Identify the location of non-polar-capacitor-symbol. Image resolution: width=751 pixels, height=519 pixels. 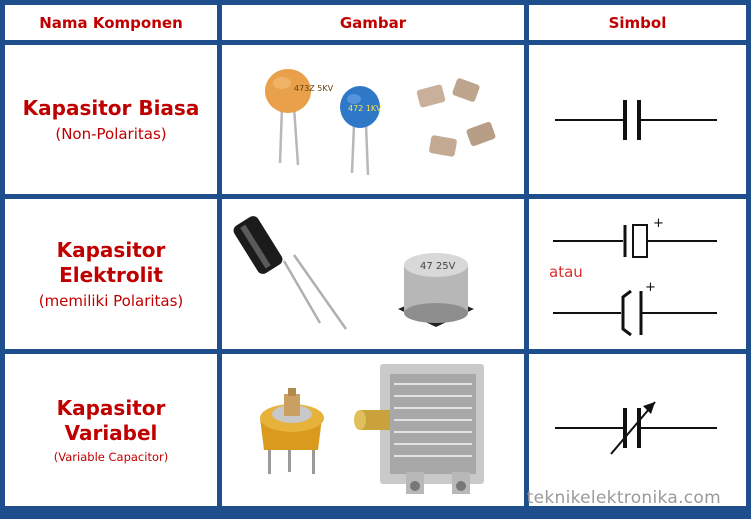
(636, 120).